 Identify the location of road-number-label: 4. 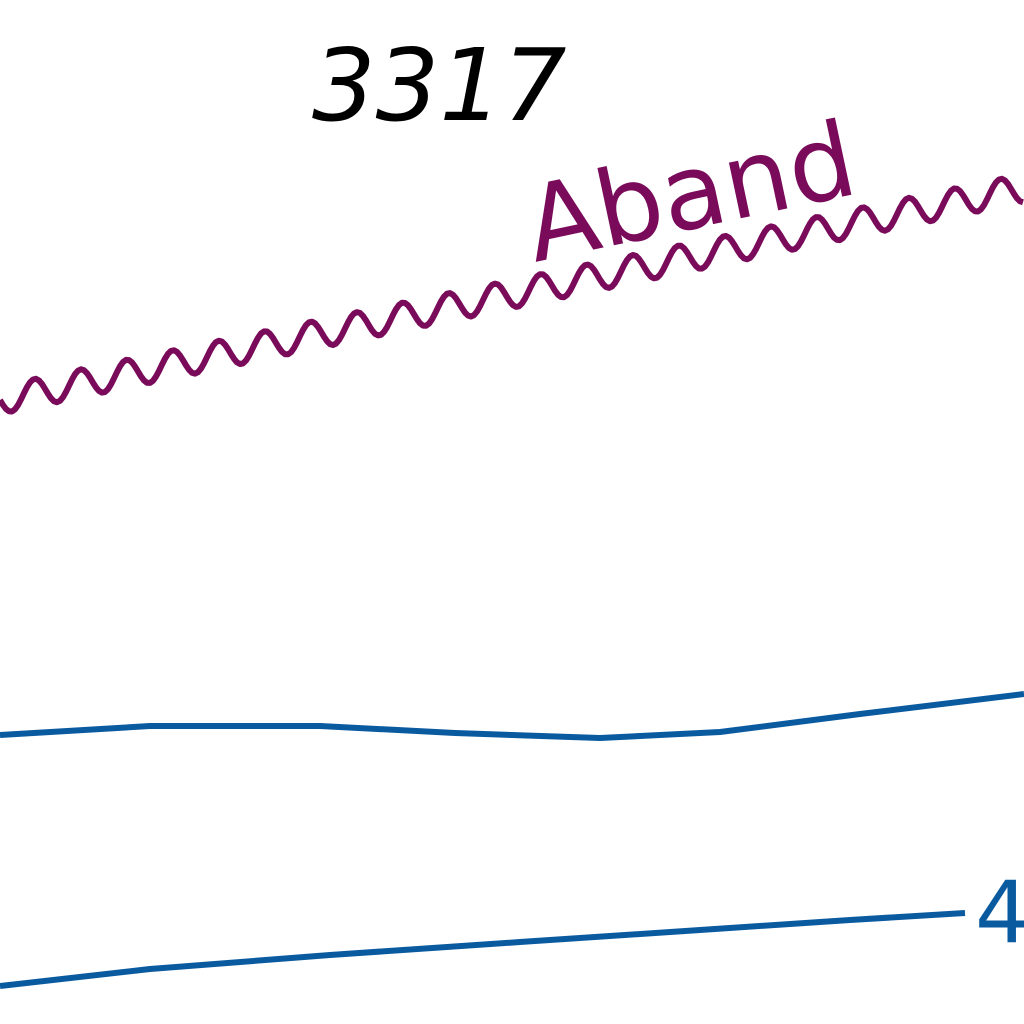
(999, 913).